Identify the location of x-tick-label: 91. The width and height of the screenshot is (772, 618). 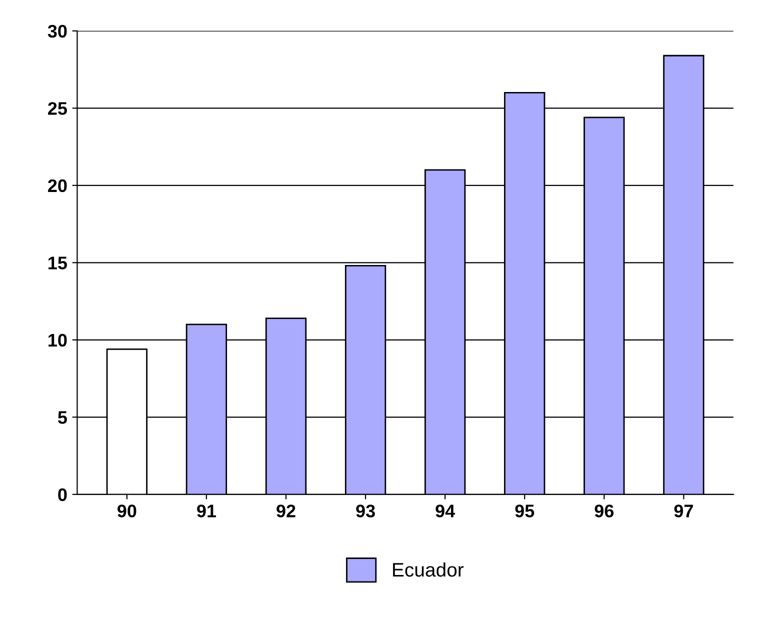
(206, 511).